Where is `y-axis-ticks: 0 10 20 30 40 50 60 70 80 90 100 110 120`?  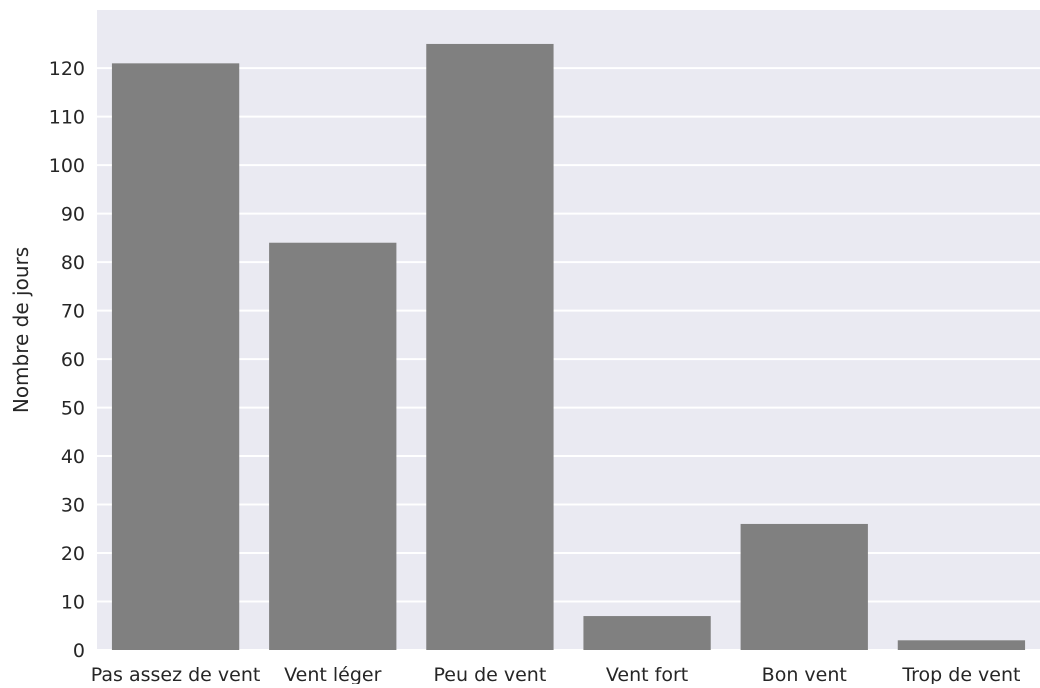
y-axis-ticks: 0 10 20 30 40 50 60 70 80 90 100 110 120 is located at coordinates (67, 360).